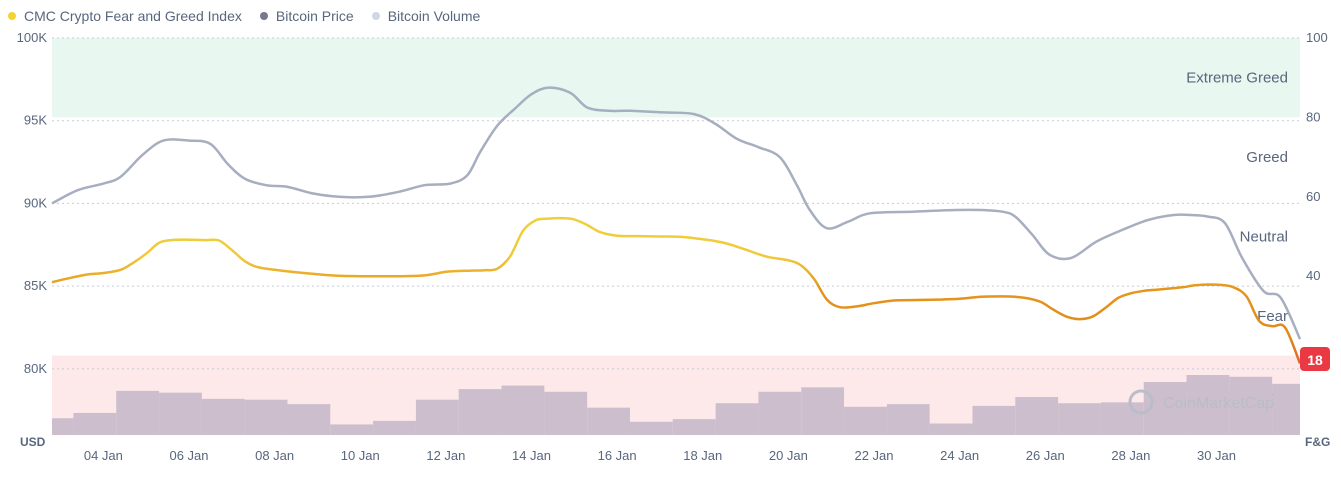 This screenshot has height=477, width=1341. What do you see at coordinates (445, 455) in the screenshot?
I see `x-axis-tick-label: 12 Jan` at bounding box center [445, 455].